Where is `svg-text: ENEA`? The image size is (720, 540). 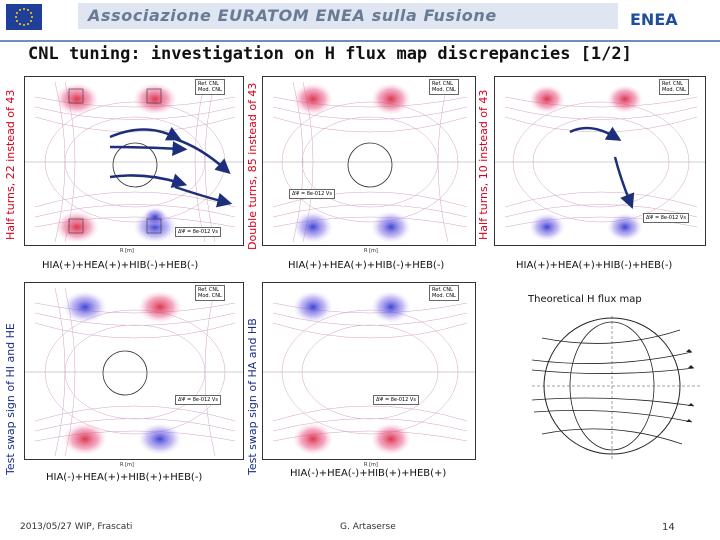 svg-text: ENEA is located at coordinates (654, 19).